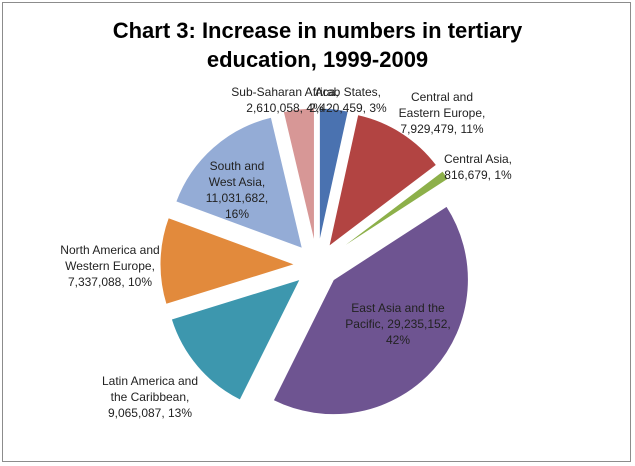 This screenshot has height=466, width=635. Describe the element at coordinates (442, 129) in the screenshot. I see `slice-label-line: 7,929,479, 11%` at that location.